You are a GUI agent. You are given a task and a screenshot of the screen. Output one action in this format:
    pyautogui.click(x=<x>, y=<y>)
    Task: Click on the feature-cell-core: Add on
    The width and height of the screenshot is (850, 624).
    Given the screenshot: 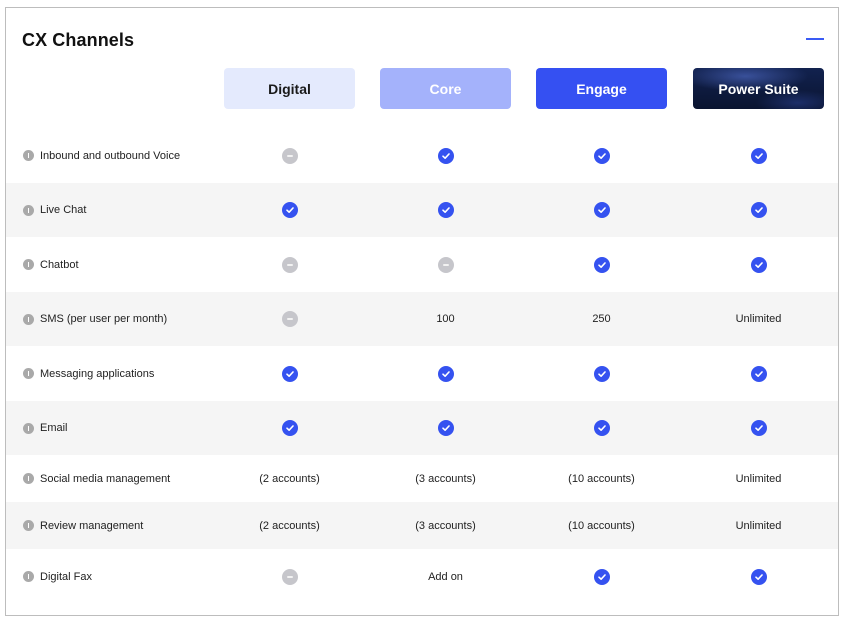 What is the action you would take?
    pyautogui.click(x=445, y=577)
    